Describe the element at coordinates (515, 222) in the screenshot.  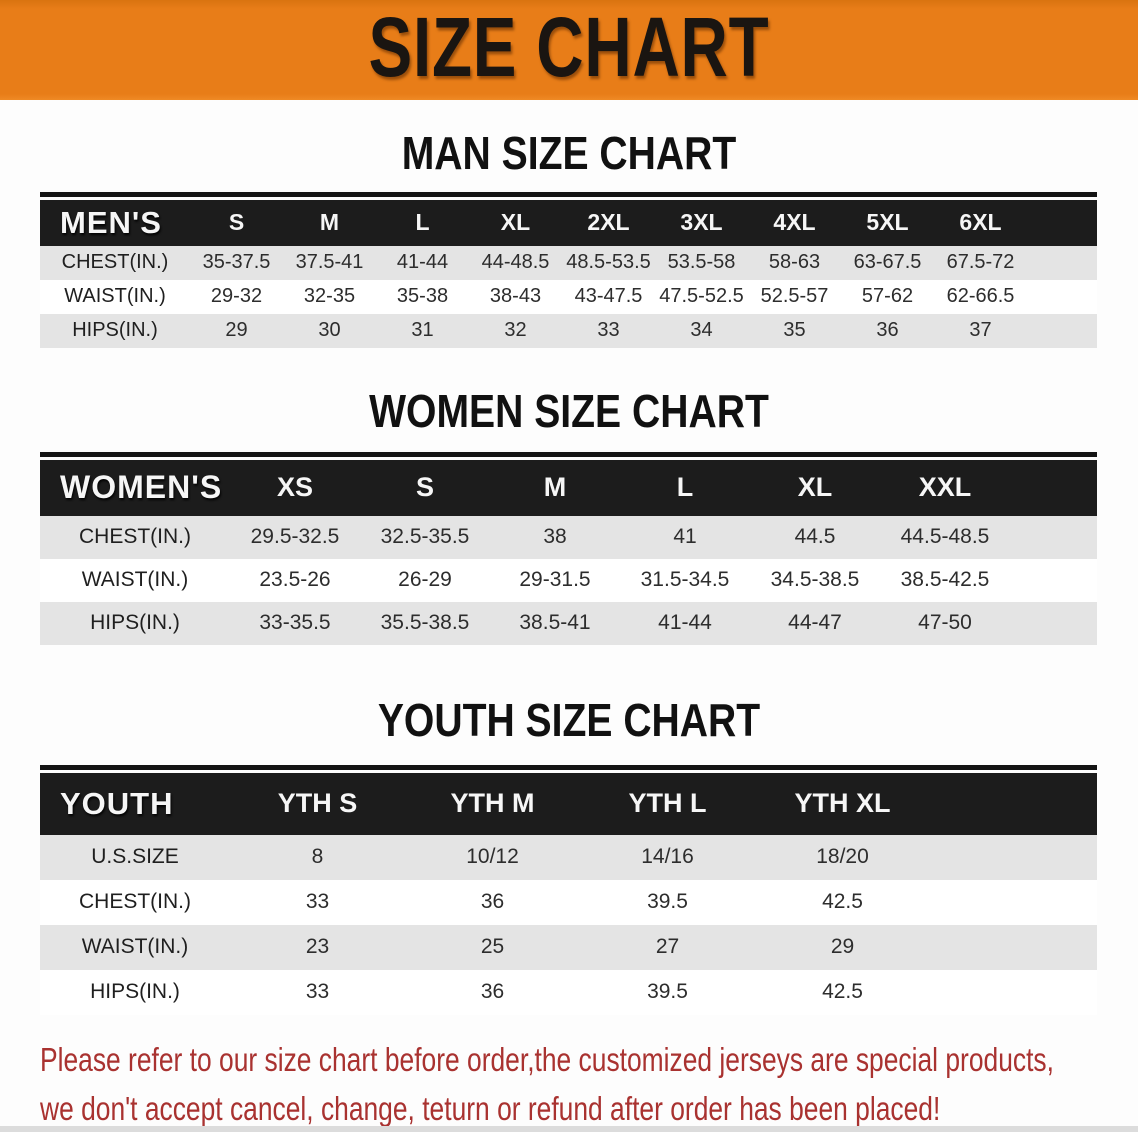
I see `men-col-header: XL` at that location.